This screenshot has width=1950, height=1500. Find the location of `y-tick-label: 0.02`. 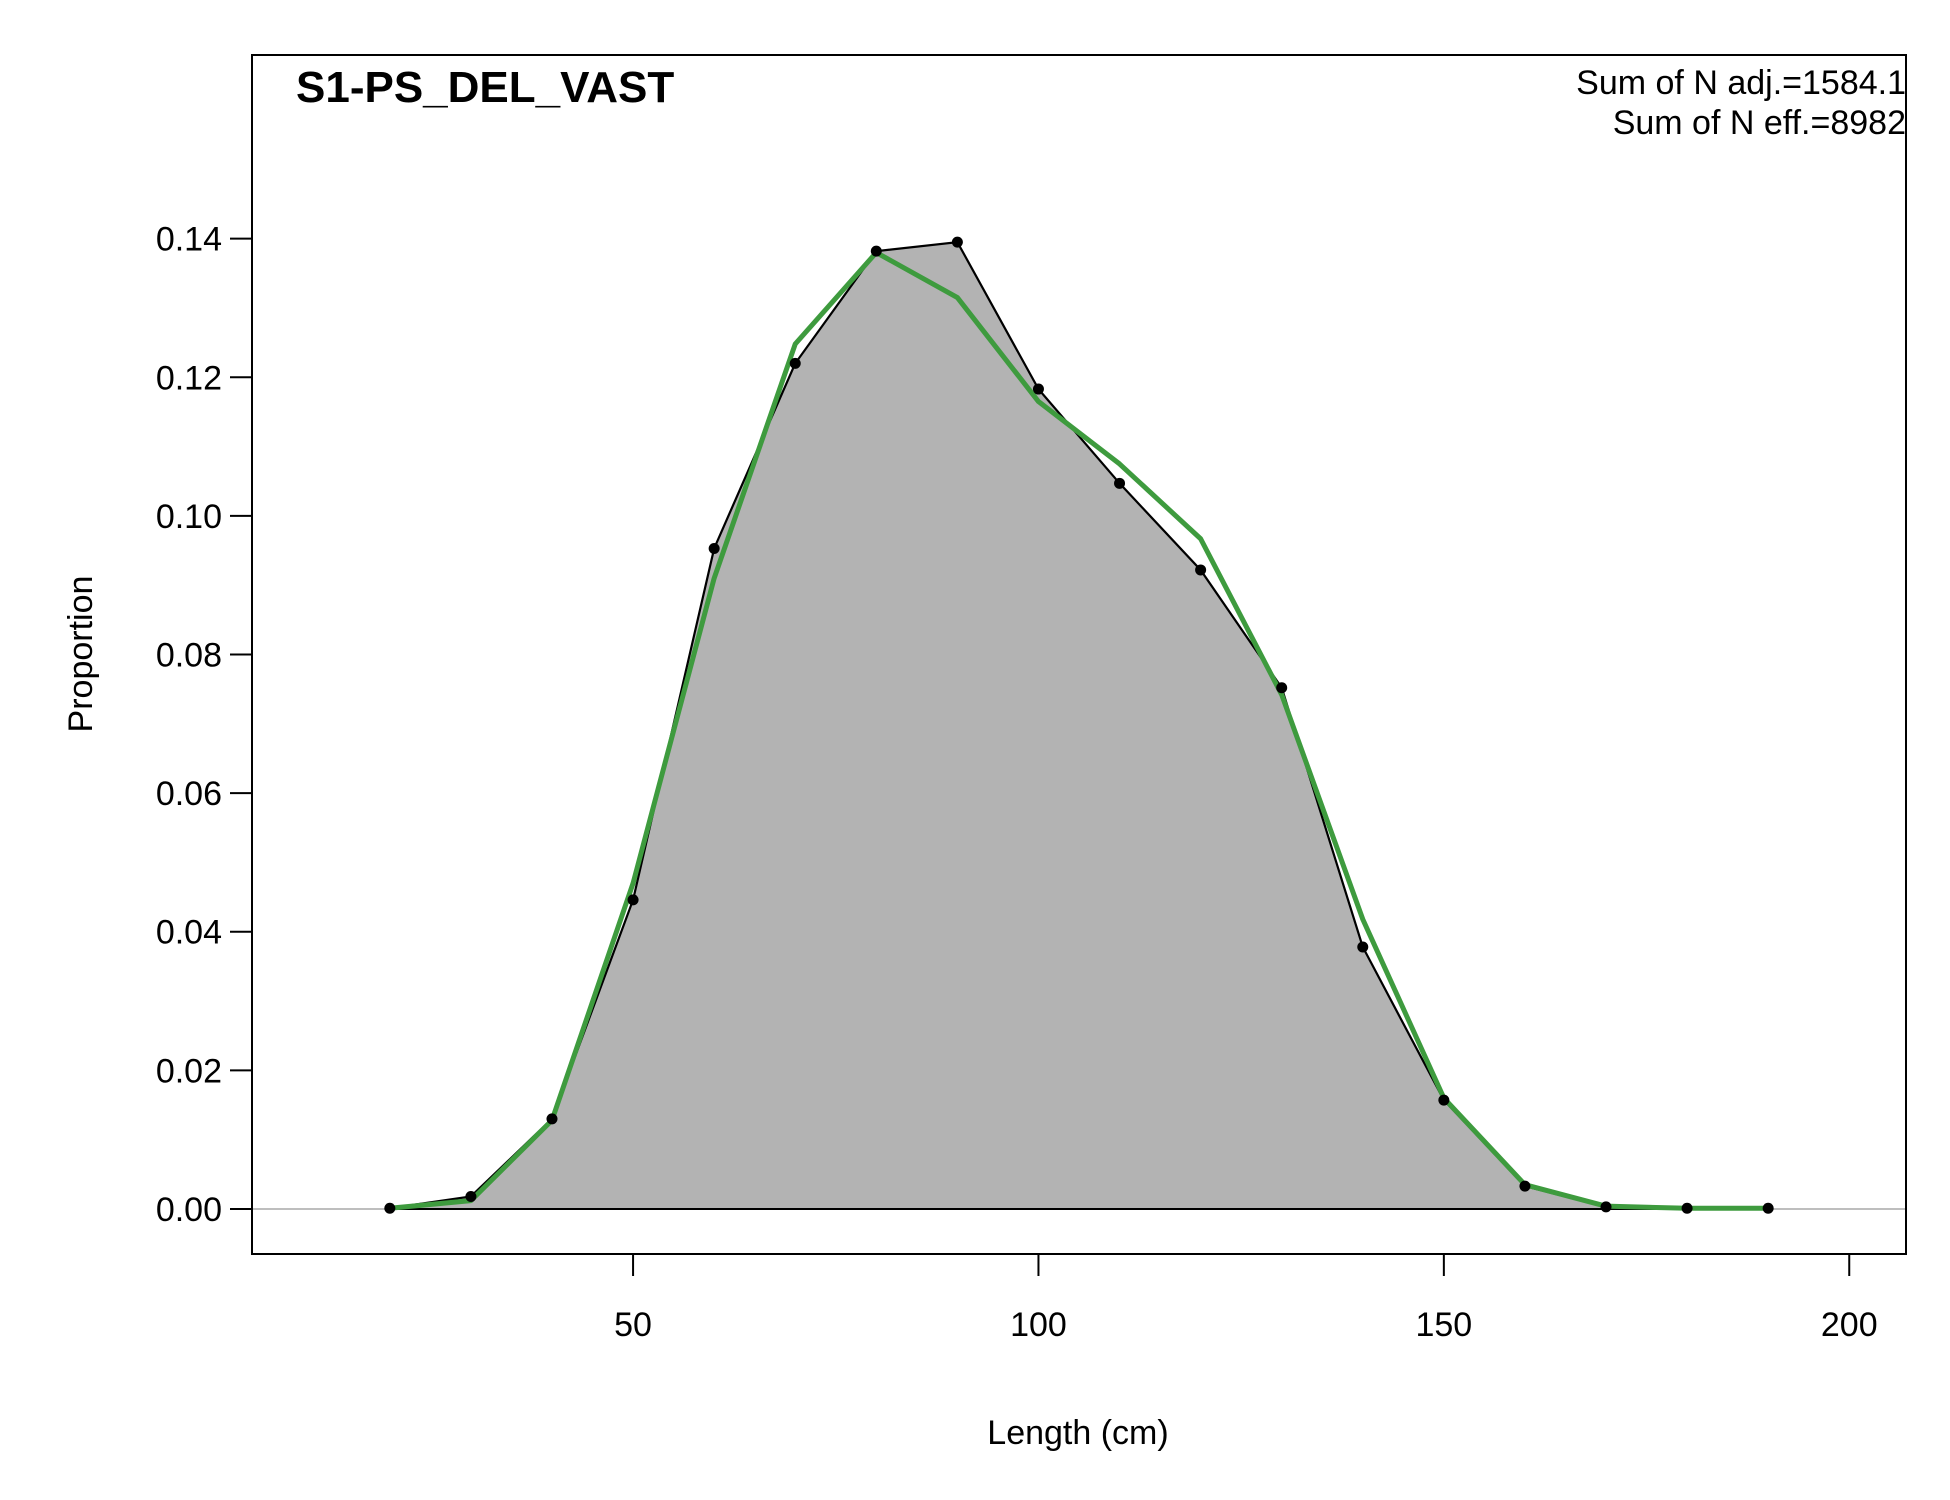

y-tick-label: 0.02 is located at coordinates (189, 1071).